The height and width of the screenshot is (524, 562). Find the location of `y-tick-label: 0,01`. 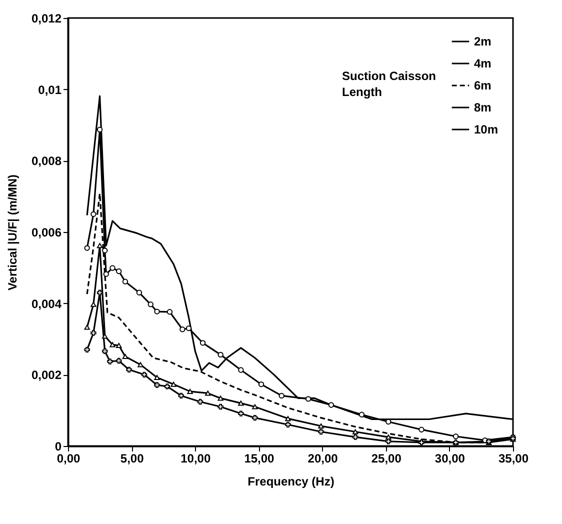

y-tick-label: 0,01 is located at coordinates (50, 89).